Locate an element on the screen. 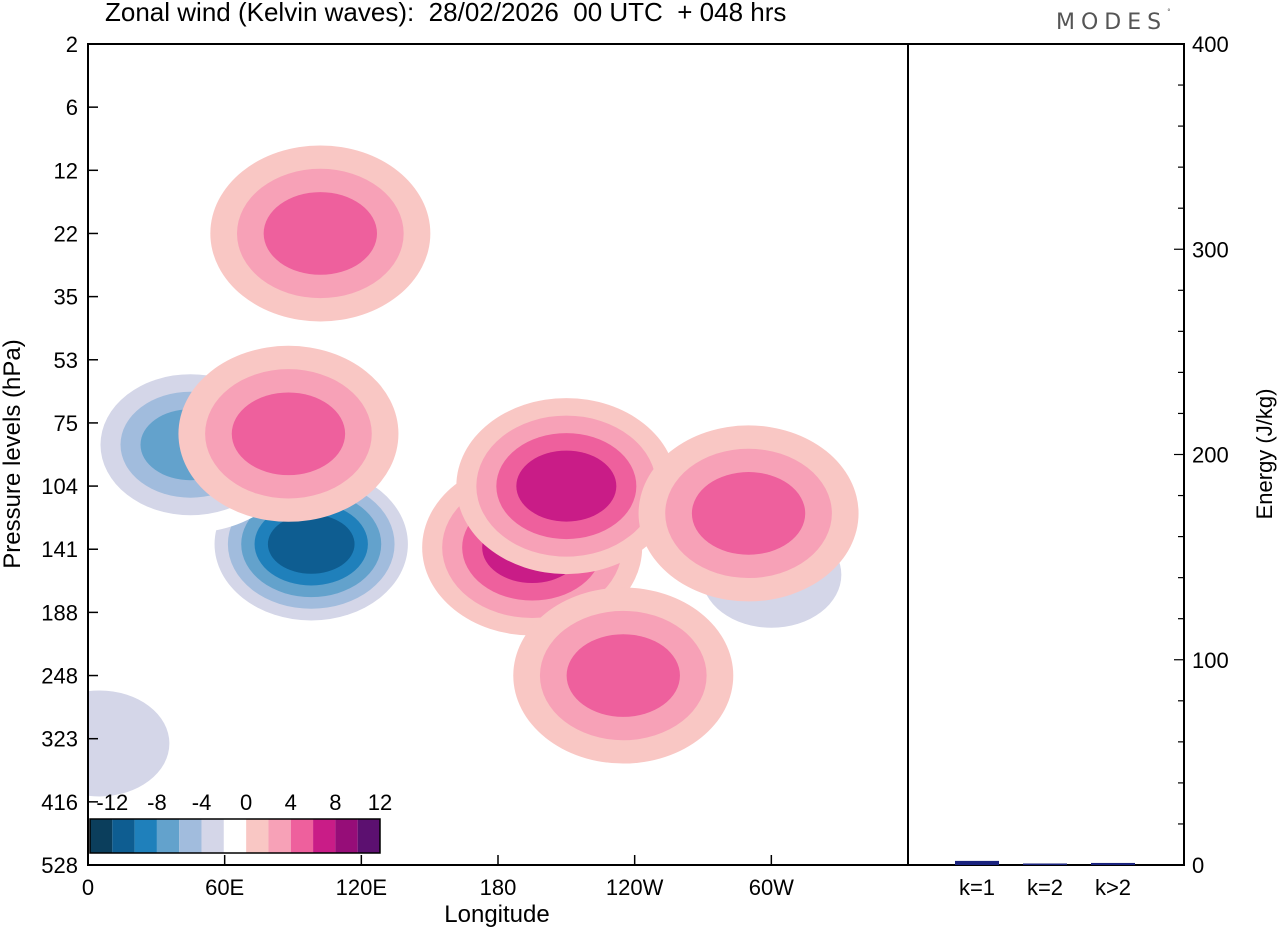 The height and width of the screenshot is (930, 1280). y-tick-label: 53 is located at coordinates (66, 360).